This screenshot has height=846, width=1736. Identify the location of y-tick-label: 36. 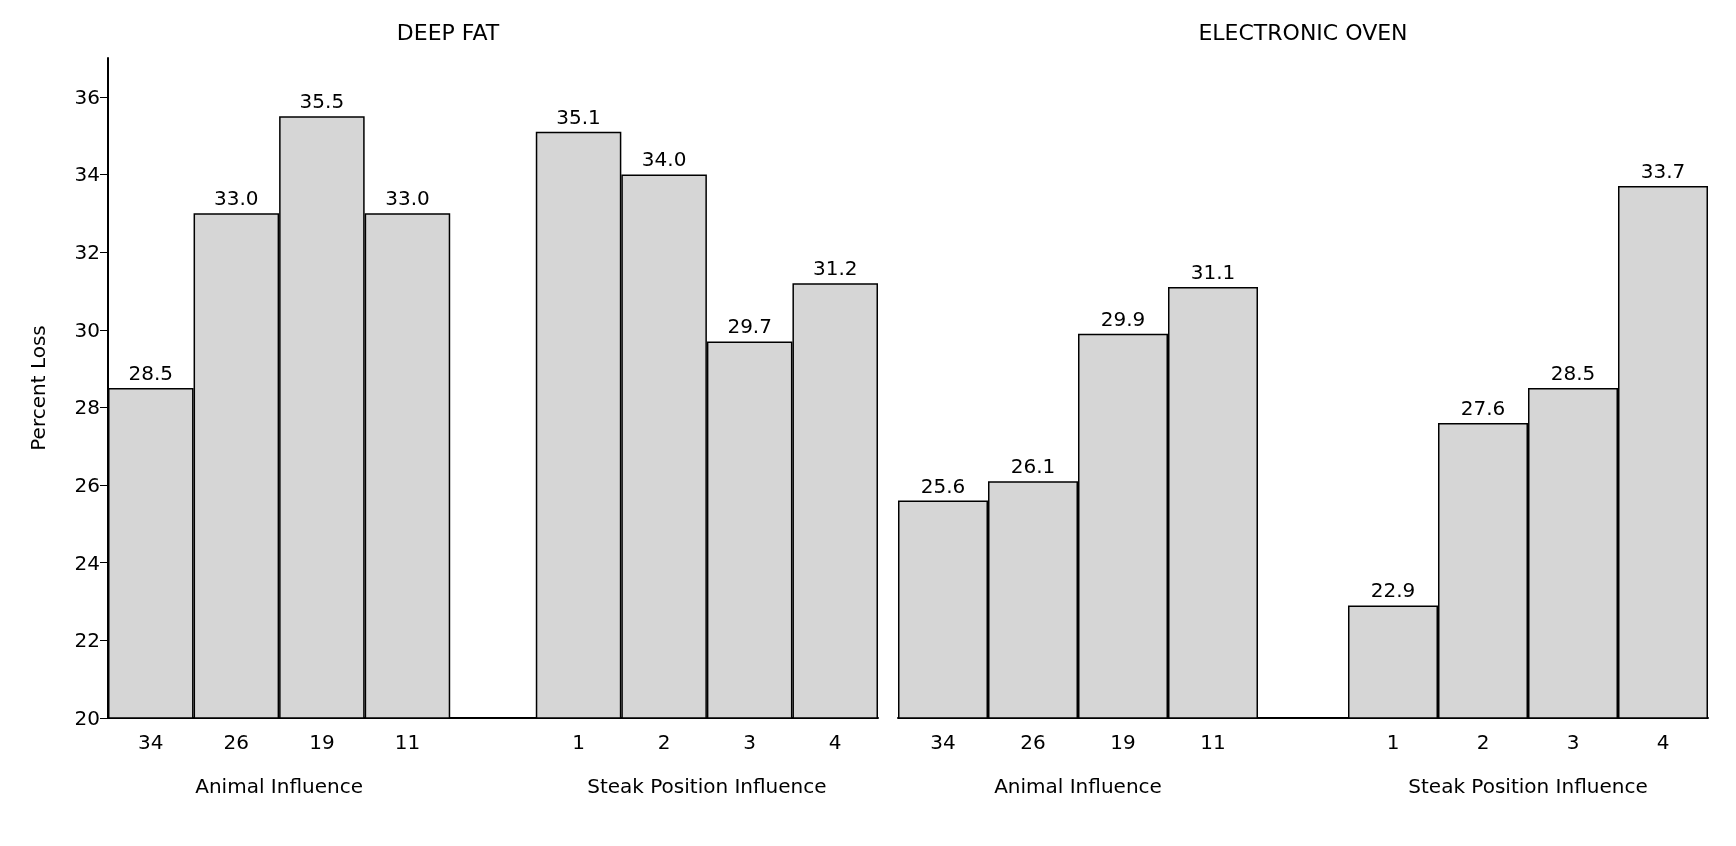
(87, 96).